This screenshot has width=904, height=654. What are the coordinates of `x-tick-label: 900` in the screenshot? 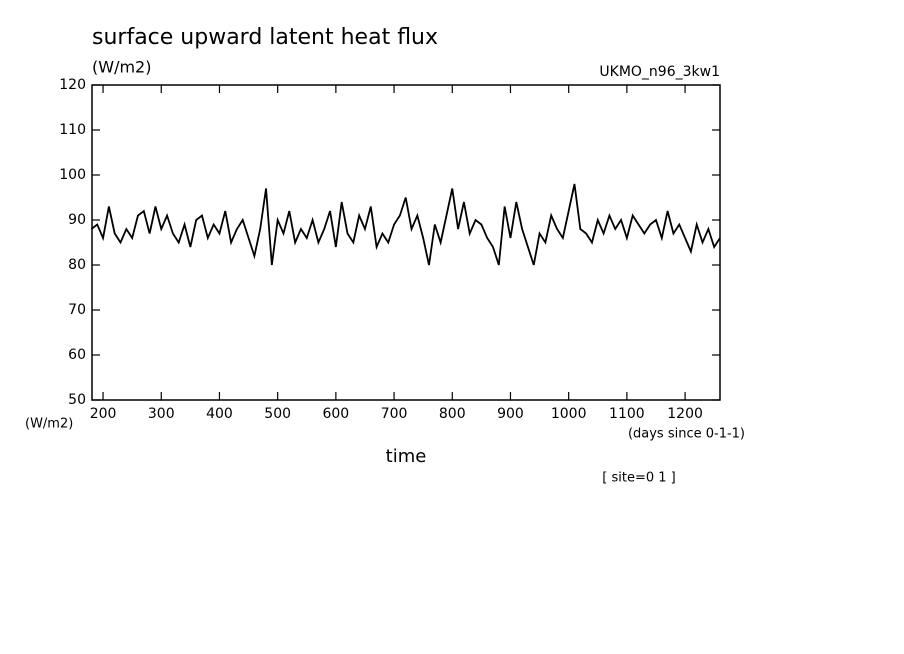 It's located at (510, 414).